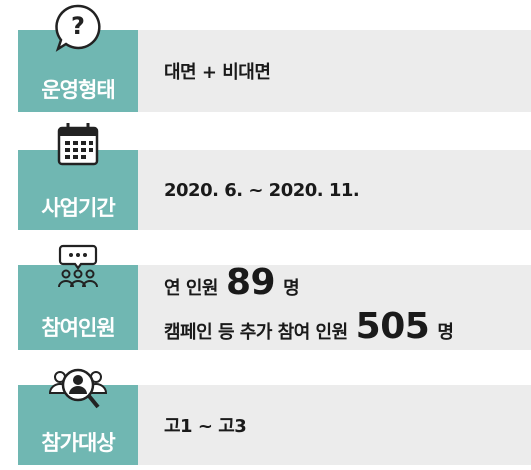 Image resolution: width=531 pixels, height=470 pixels. What do you see at coordinates (256, 332) in the screenshot?
I see `line-text: 캠페인 등 추가 참여 인원` at bounding box center [256, 332].